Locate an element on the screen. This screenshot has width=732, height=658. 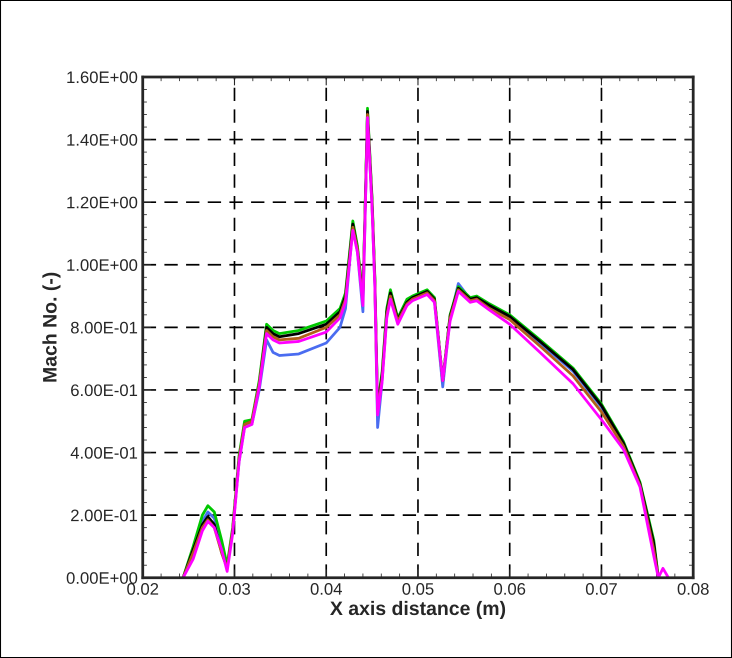
x-tick-label: 0.02 is located at coordinates (142, 589).